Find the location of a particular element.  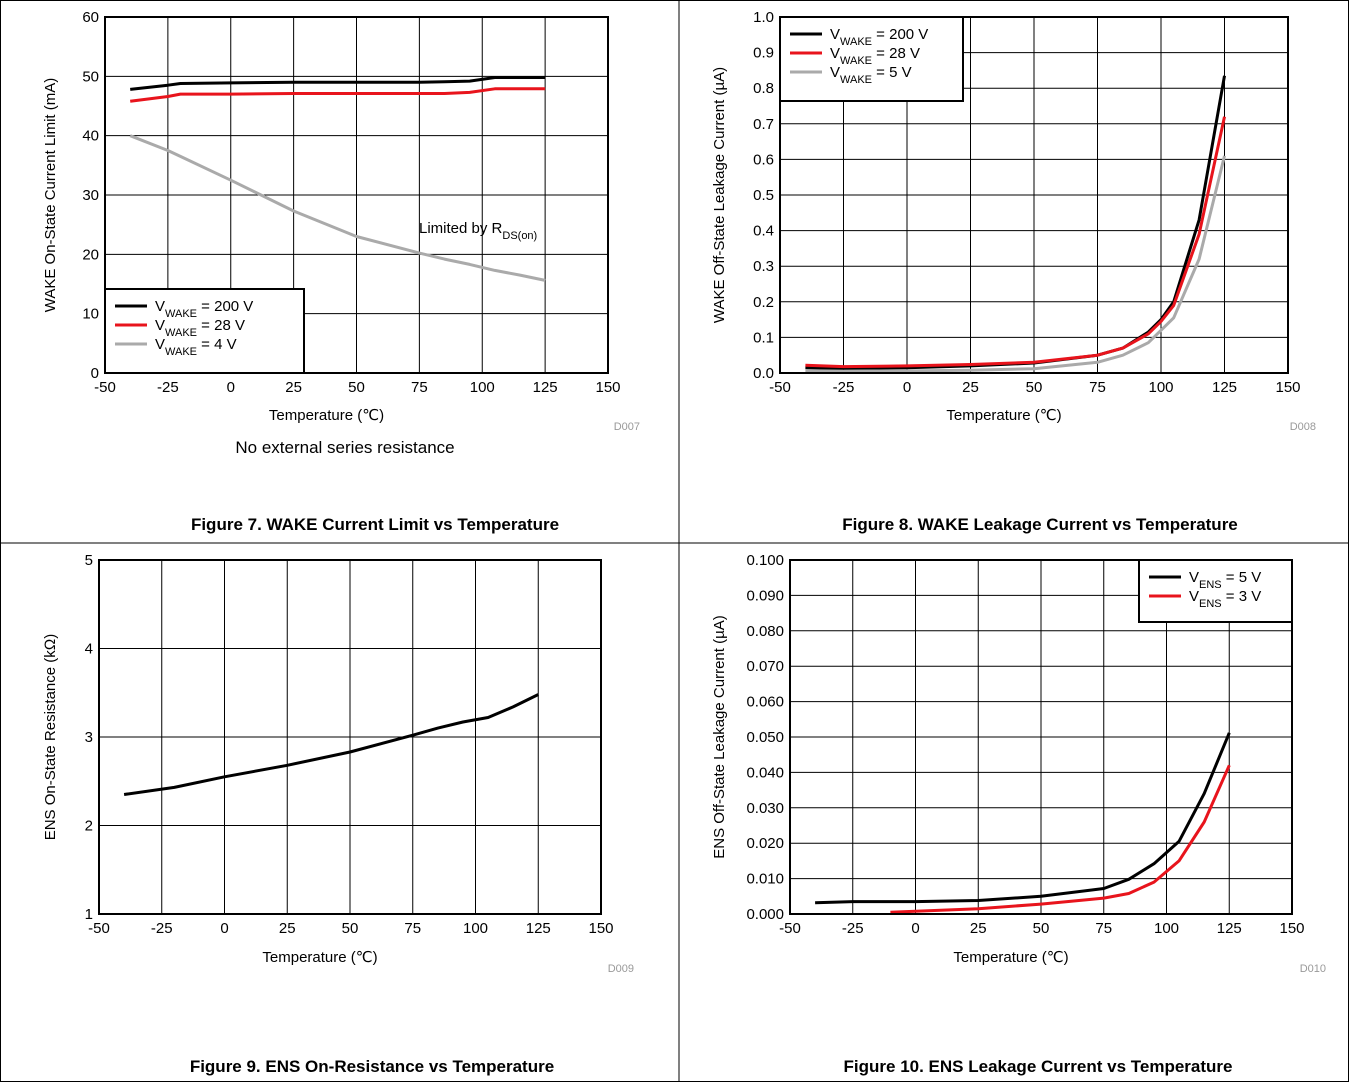

figure-10-y-tick-label: 0.090 is located at coordinates (765, 595).